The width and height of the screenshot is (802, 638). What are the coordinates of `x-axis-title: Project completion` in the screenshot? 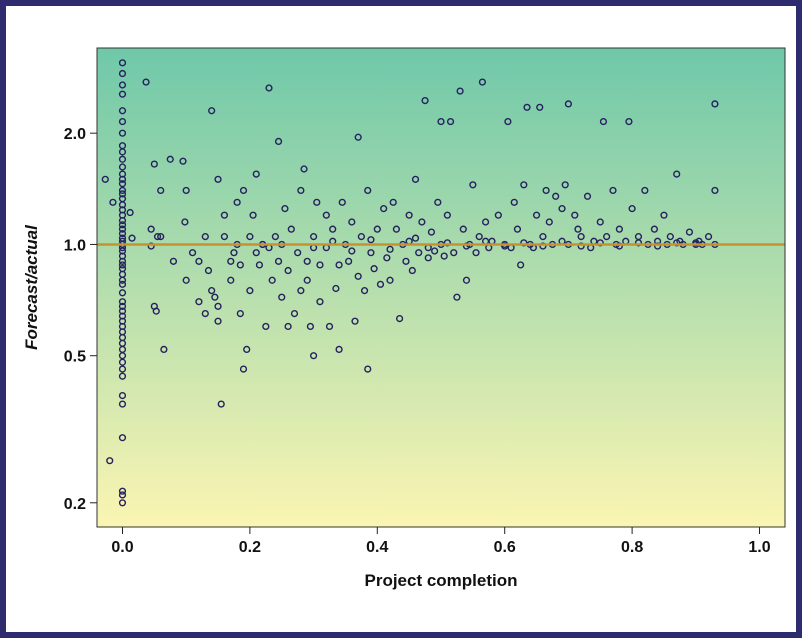 It's located at (440, 580).